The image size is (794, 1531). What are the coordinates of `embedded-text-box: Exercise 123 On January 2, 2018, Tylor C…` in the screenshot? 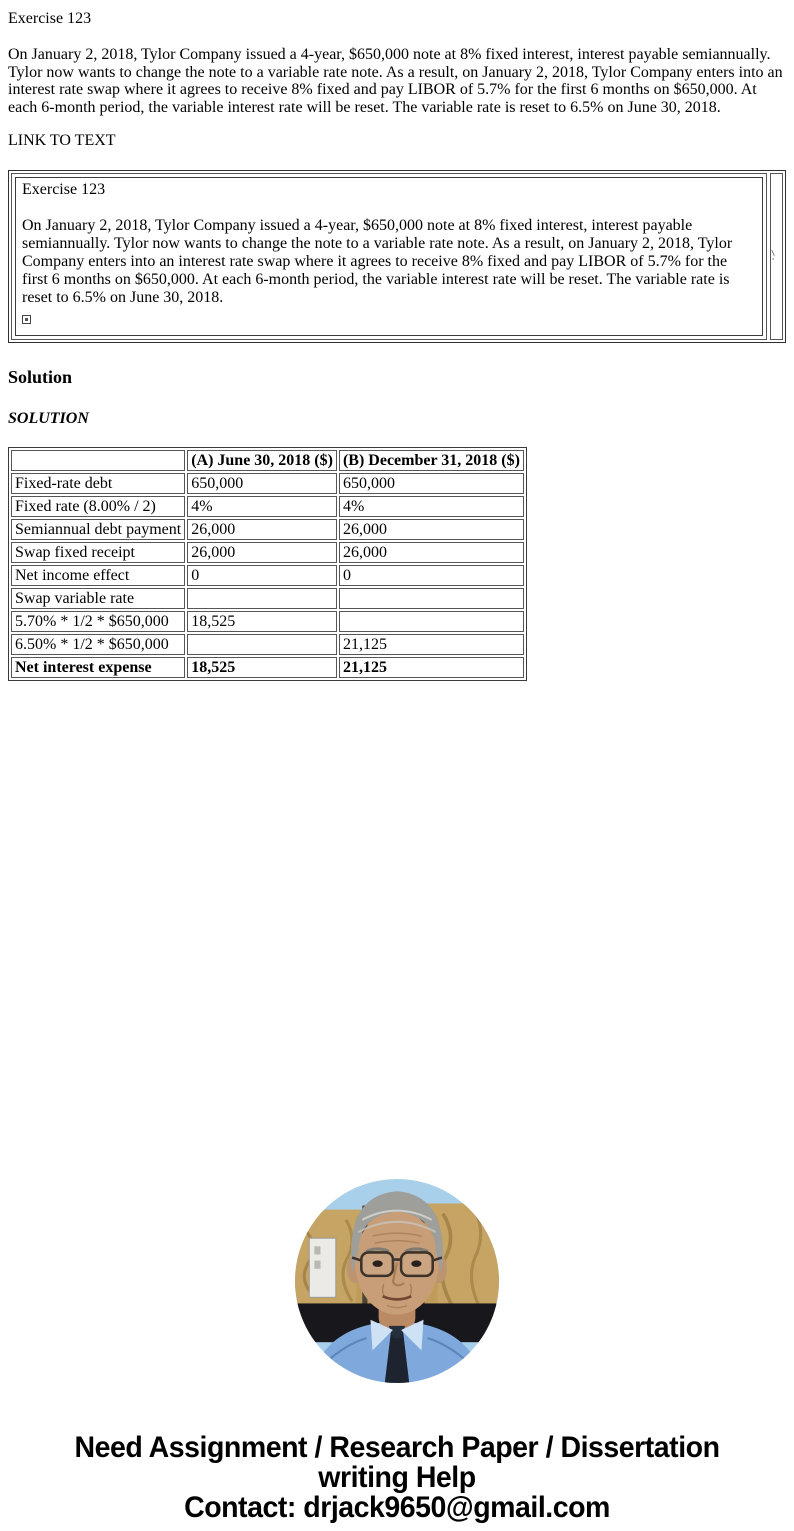 It's located at (389, 256).